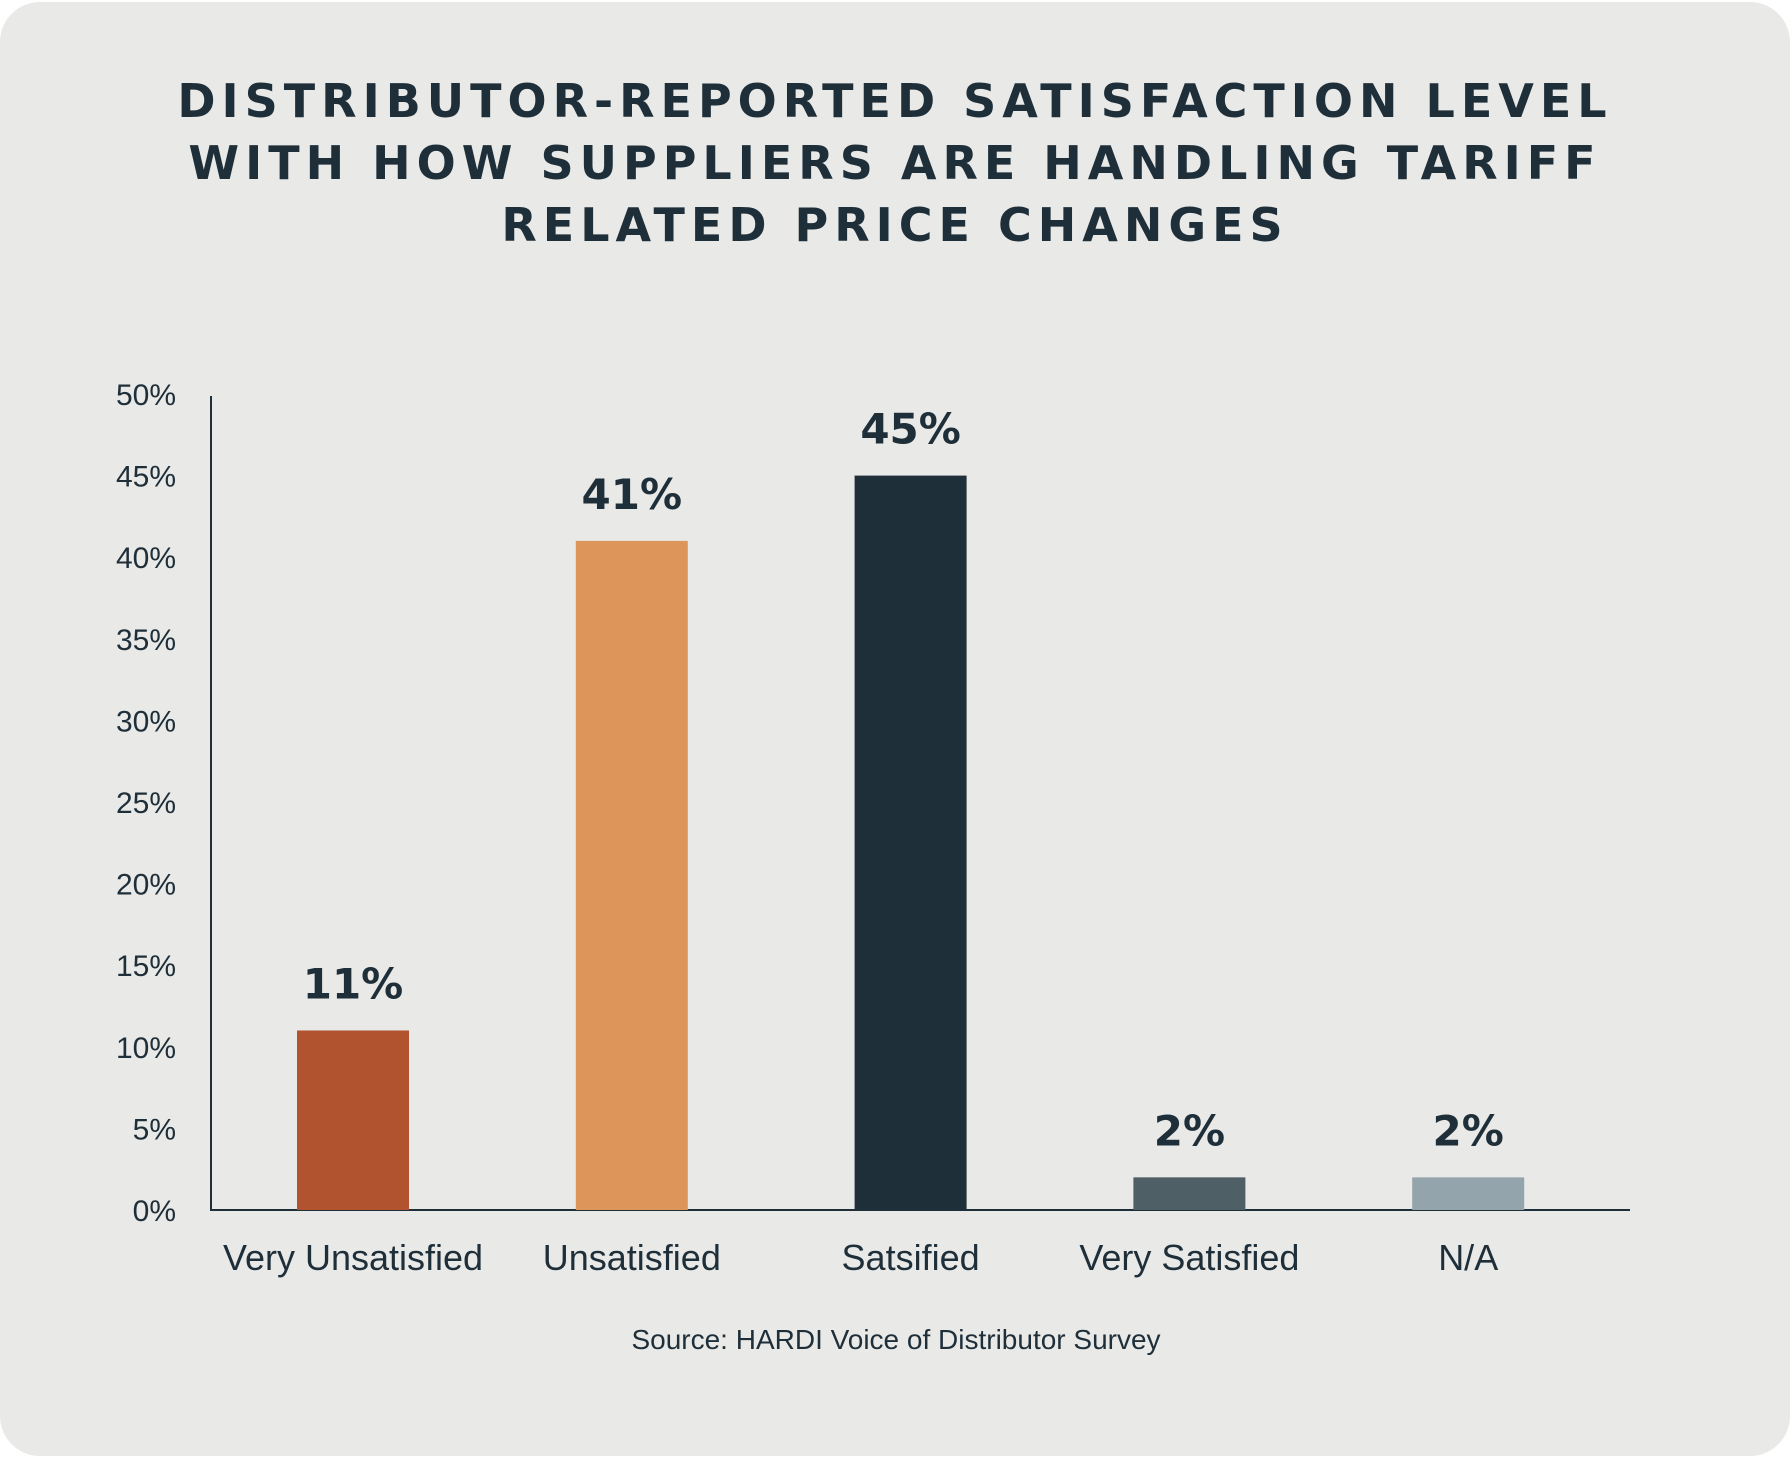  I want to click on category-label: Satsified, so click(911, 1257).